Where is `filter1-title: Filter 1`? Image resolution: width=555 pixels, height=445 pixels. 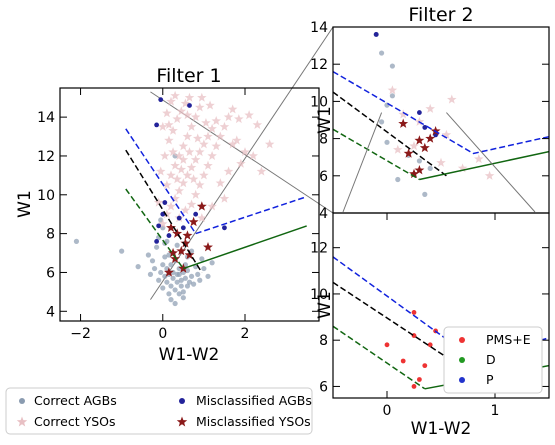 filter1-title: Filter 1 is located at coordinates (188, 76).